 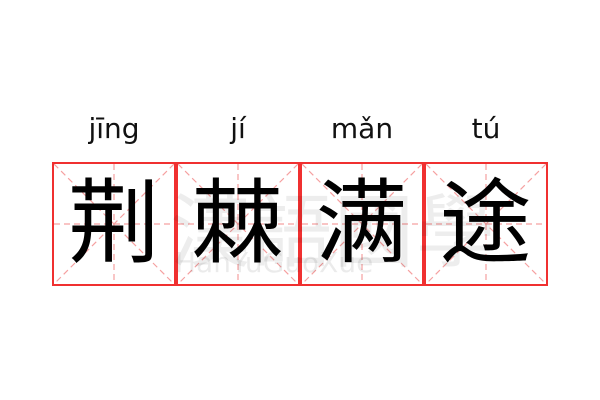 What do you see at coordinates (238, 128) in the screenshot?
I see `pinyin-label: jí` at bounding box center [238, 128].